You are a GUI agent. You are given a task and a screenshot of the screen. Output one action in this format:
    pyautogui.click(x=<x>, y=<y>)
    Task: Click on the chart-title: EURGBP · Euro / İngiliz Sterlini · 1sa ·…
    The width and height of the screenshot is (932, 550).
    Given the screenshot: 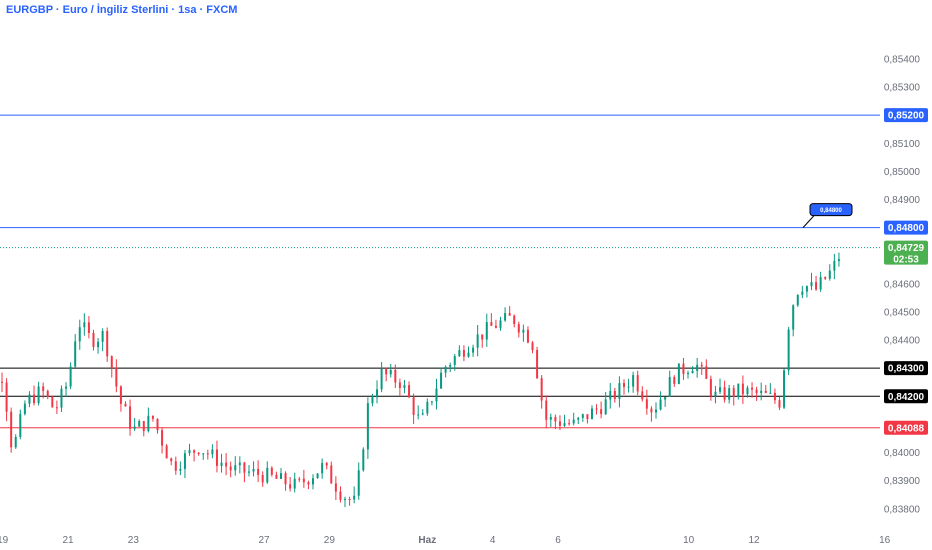 What is the action you would take?
    pyautogui.click(x=122, y=10)
    